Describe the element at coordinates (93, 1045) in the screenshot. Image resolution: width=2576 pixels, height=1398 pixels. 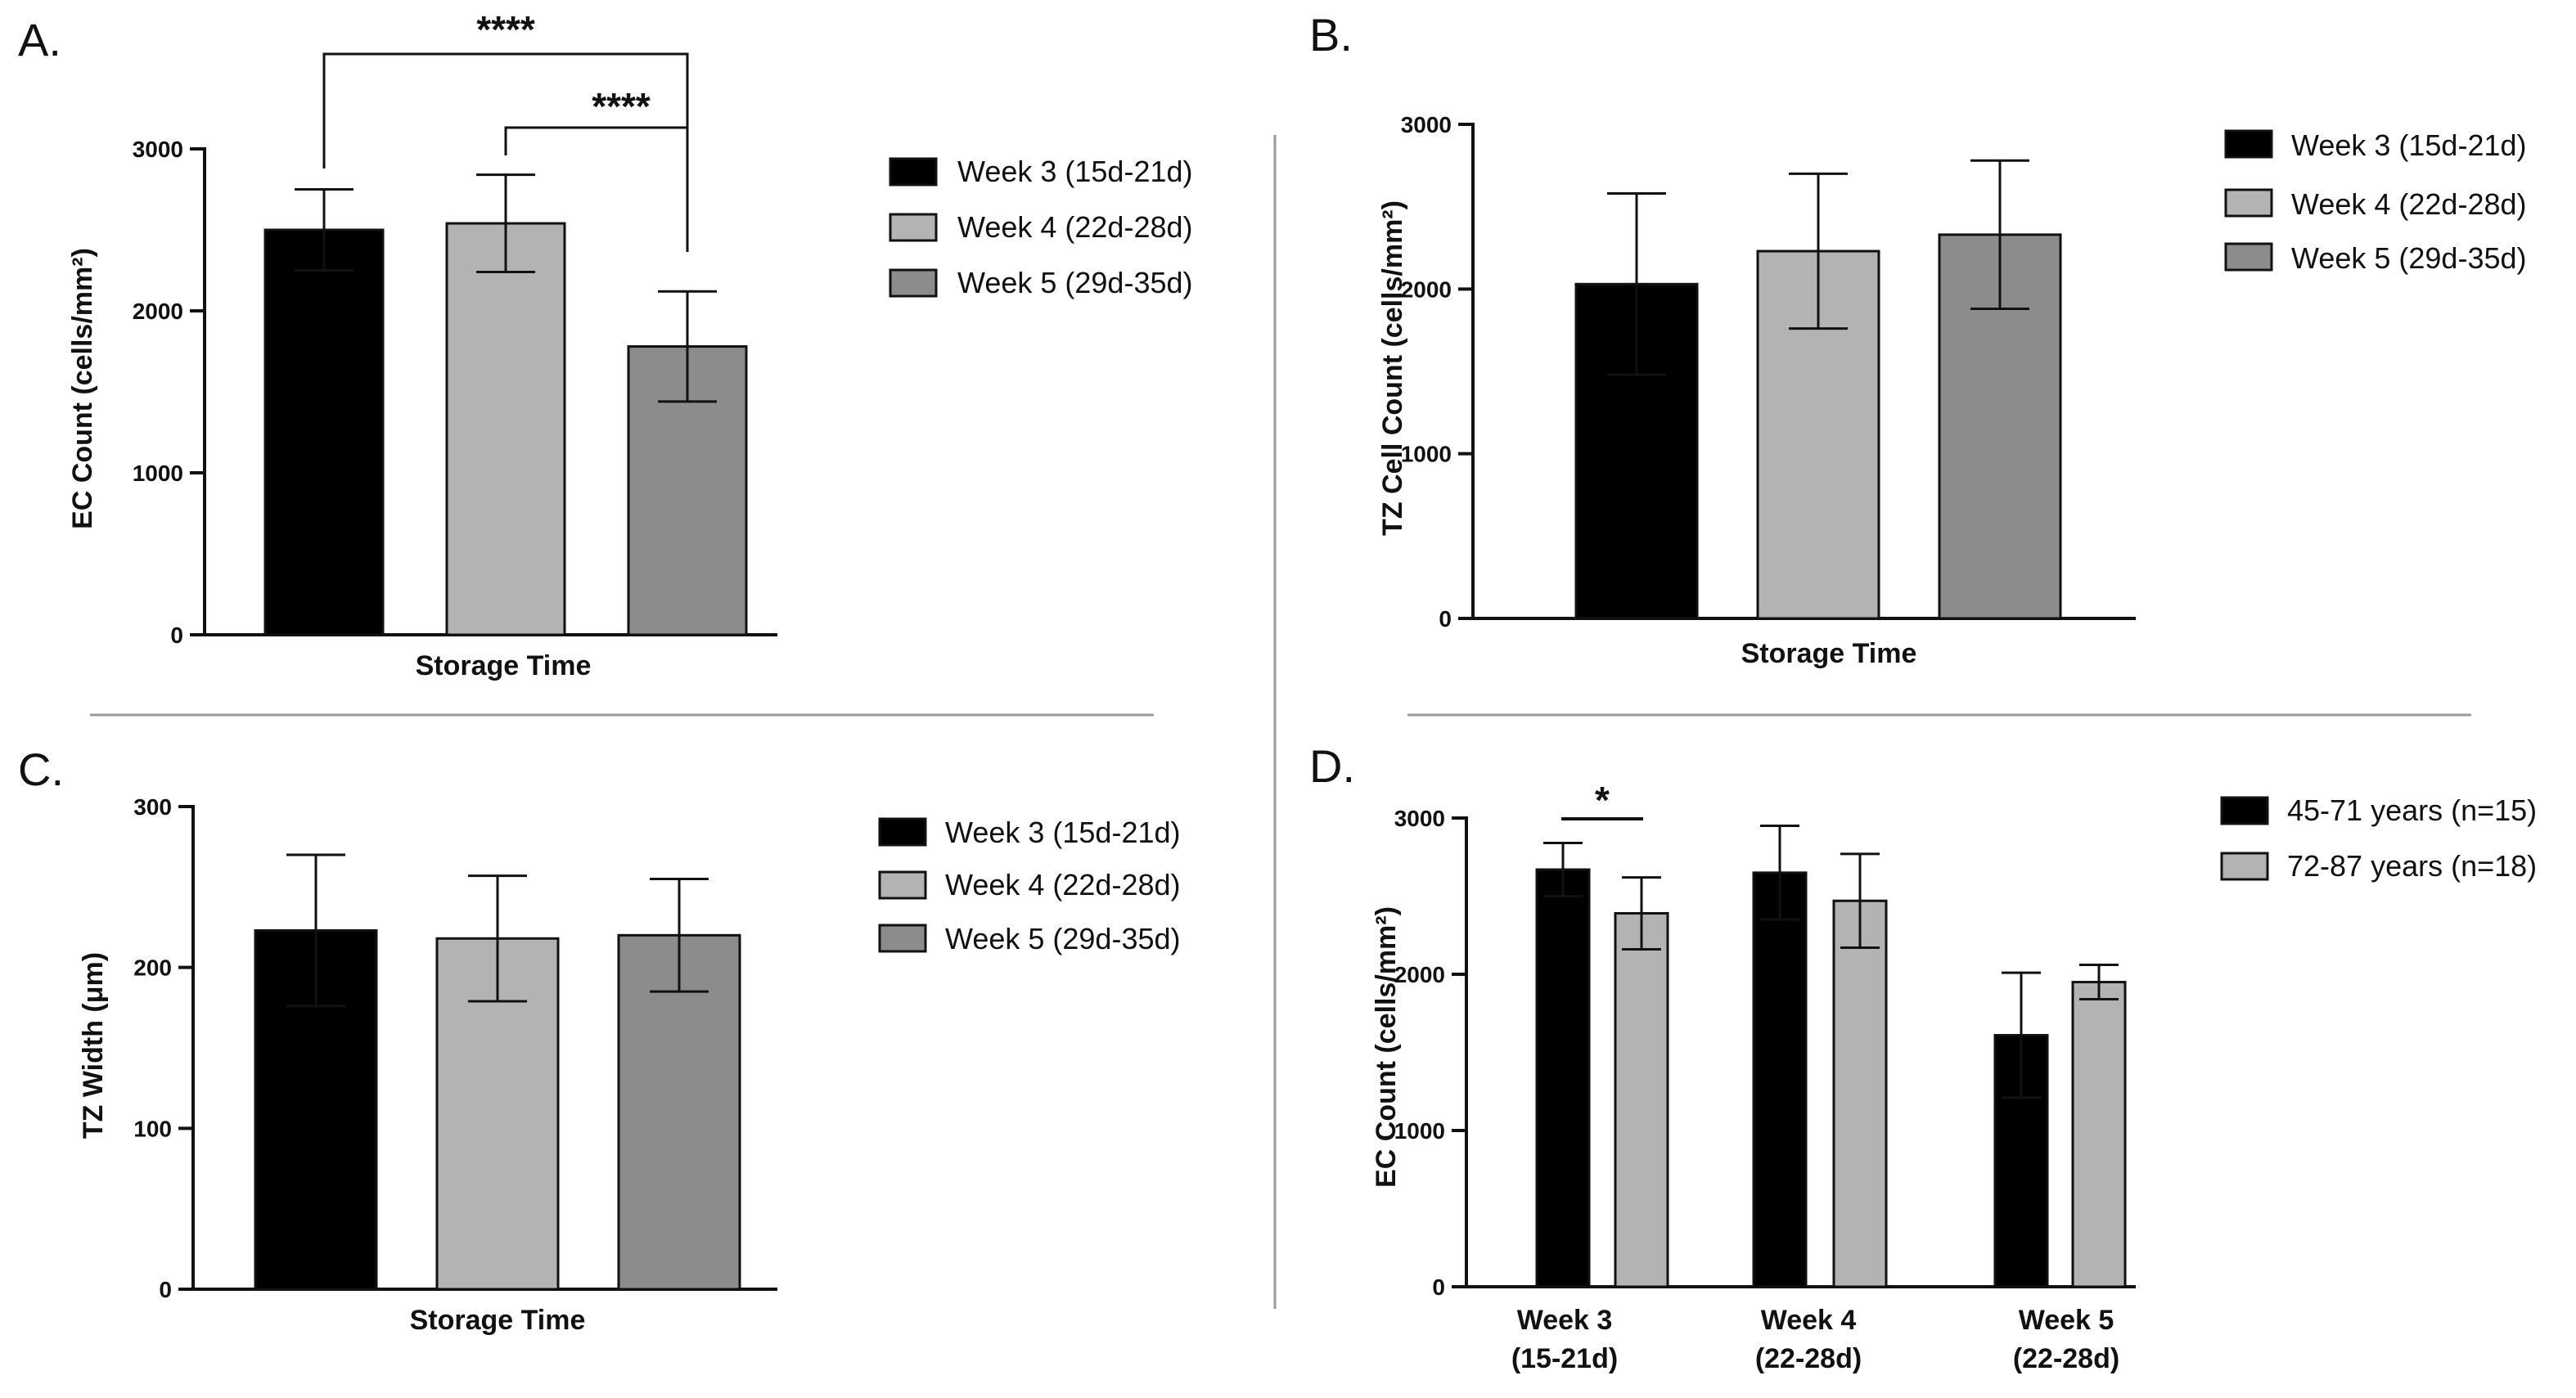
I see `panel-c-ylabel: TZ Width (μm)` at that location.